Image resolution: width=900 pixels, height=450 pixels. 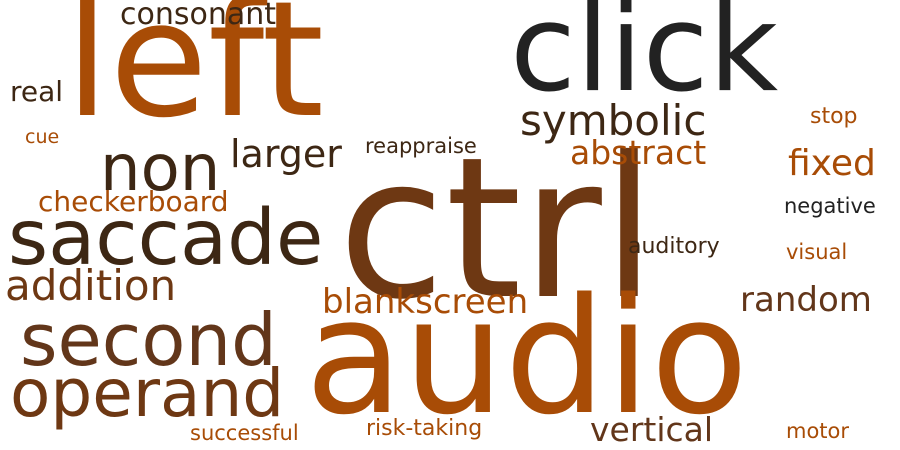 What do you see at coordinates (160, 169) in the screenshot?
I see `word-non: non` at bounding box center [160, 169].